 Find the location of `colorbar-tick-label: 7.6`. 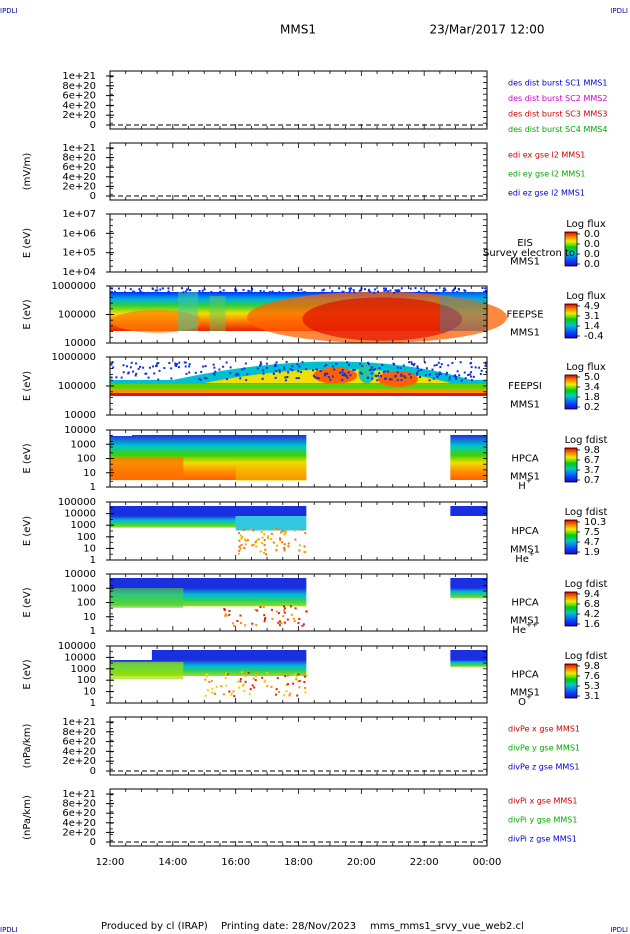

colorbar-tick-label: 7.6 is located at coordinates (592, 676).